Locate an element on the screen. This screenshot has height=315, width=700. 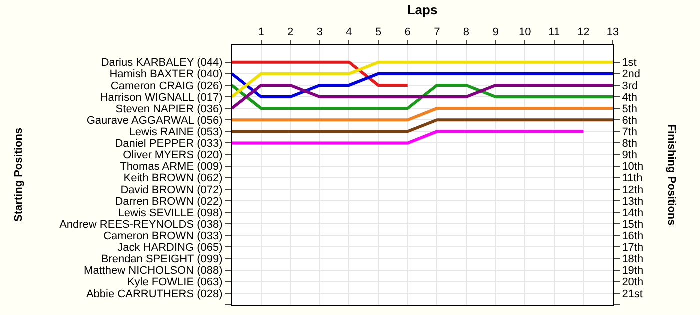
category-label: Oliver MYERS (020) is located at coordinates (173, 156).